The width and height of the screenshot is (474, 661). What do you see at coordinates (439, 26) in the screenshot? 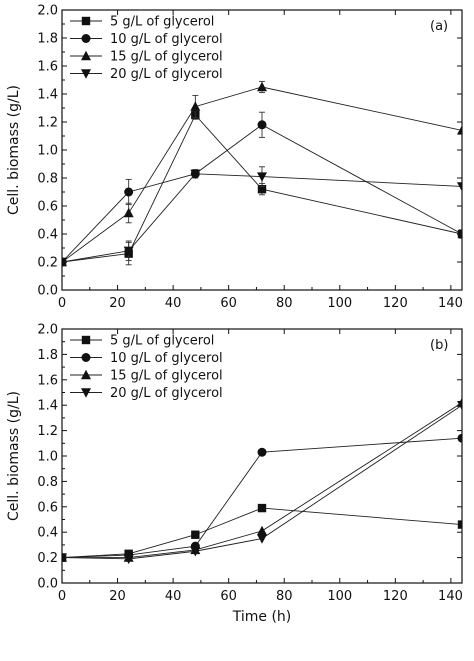
I see `panel-label-a: (a)` at bounding box center [439, 26].